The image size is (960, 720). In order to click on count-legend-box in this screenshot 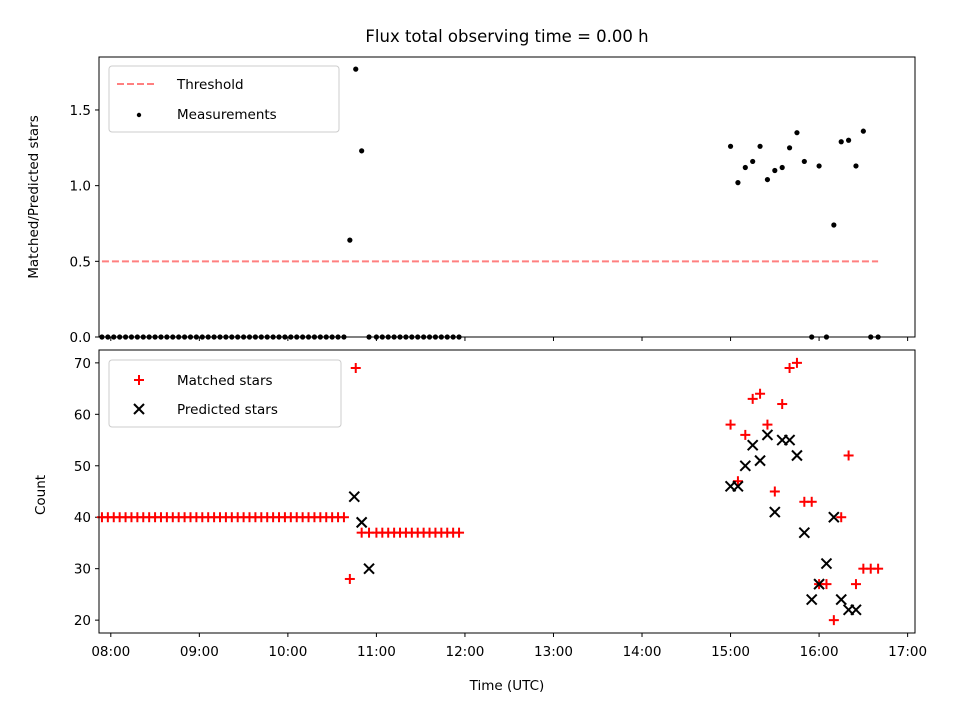, I will do `click(225, 393)`.